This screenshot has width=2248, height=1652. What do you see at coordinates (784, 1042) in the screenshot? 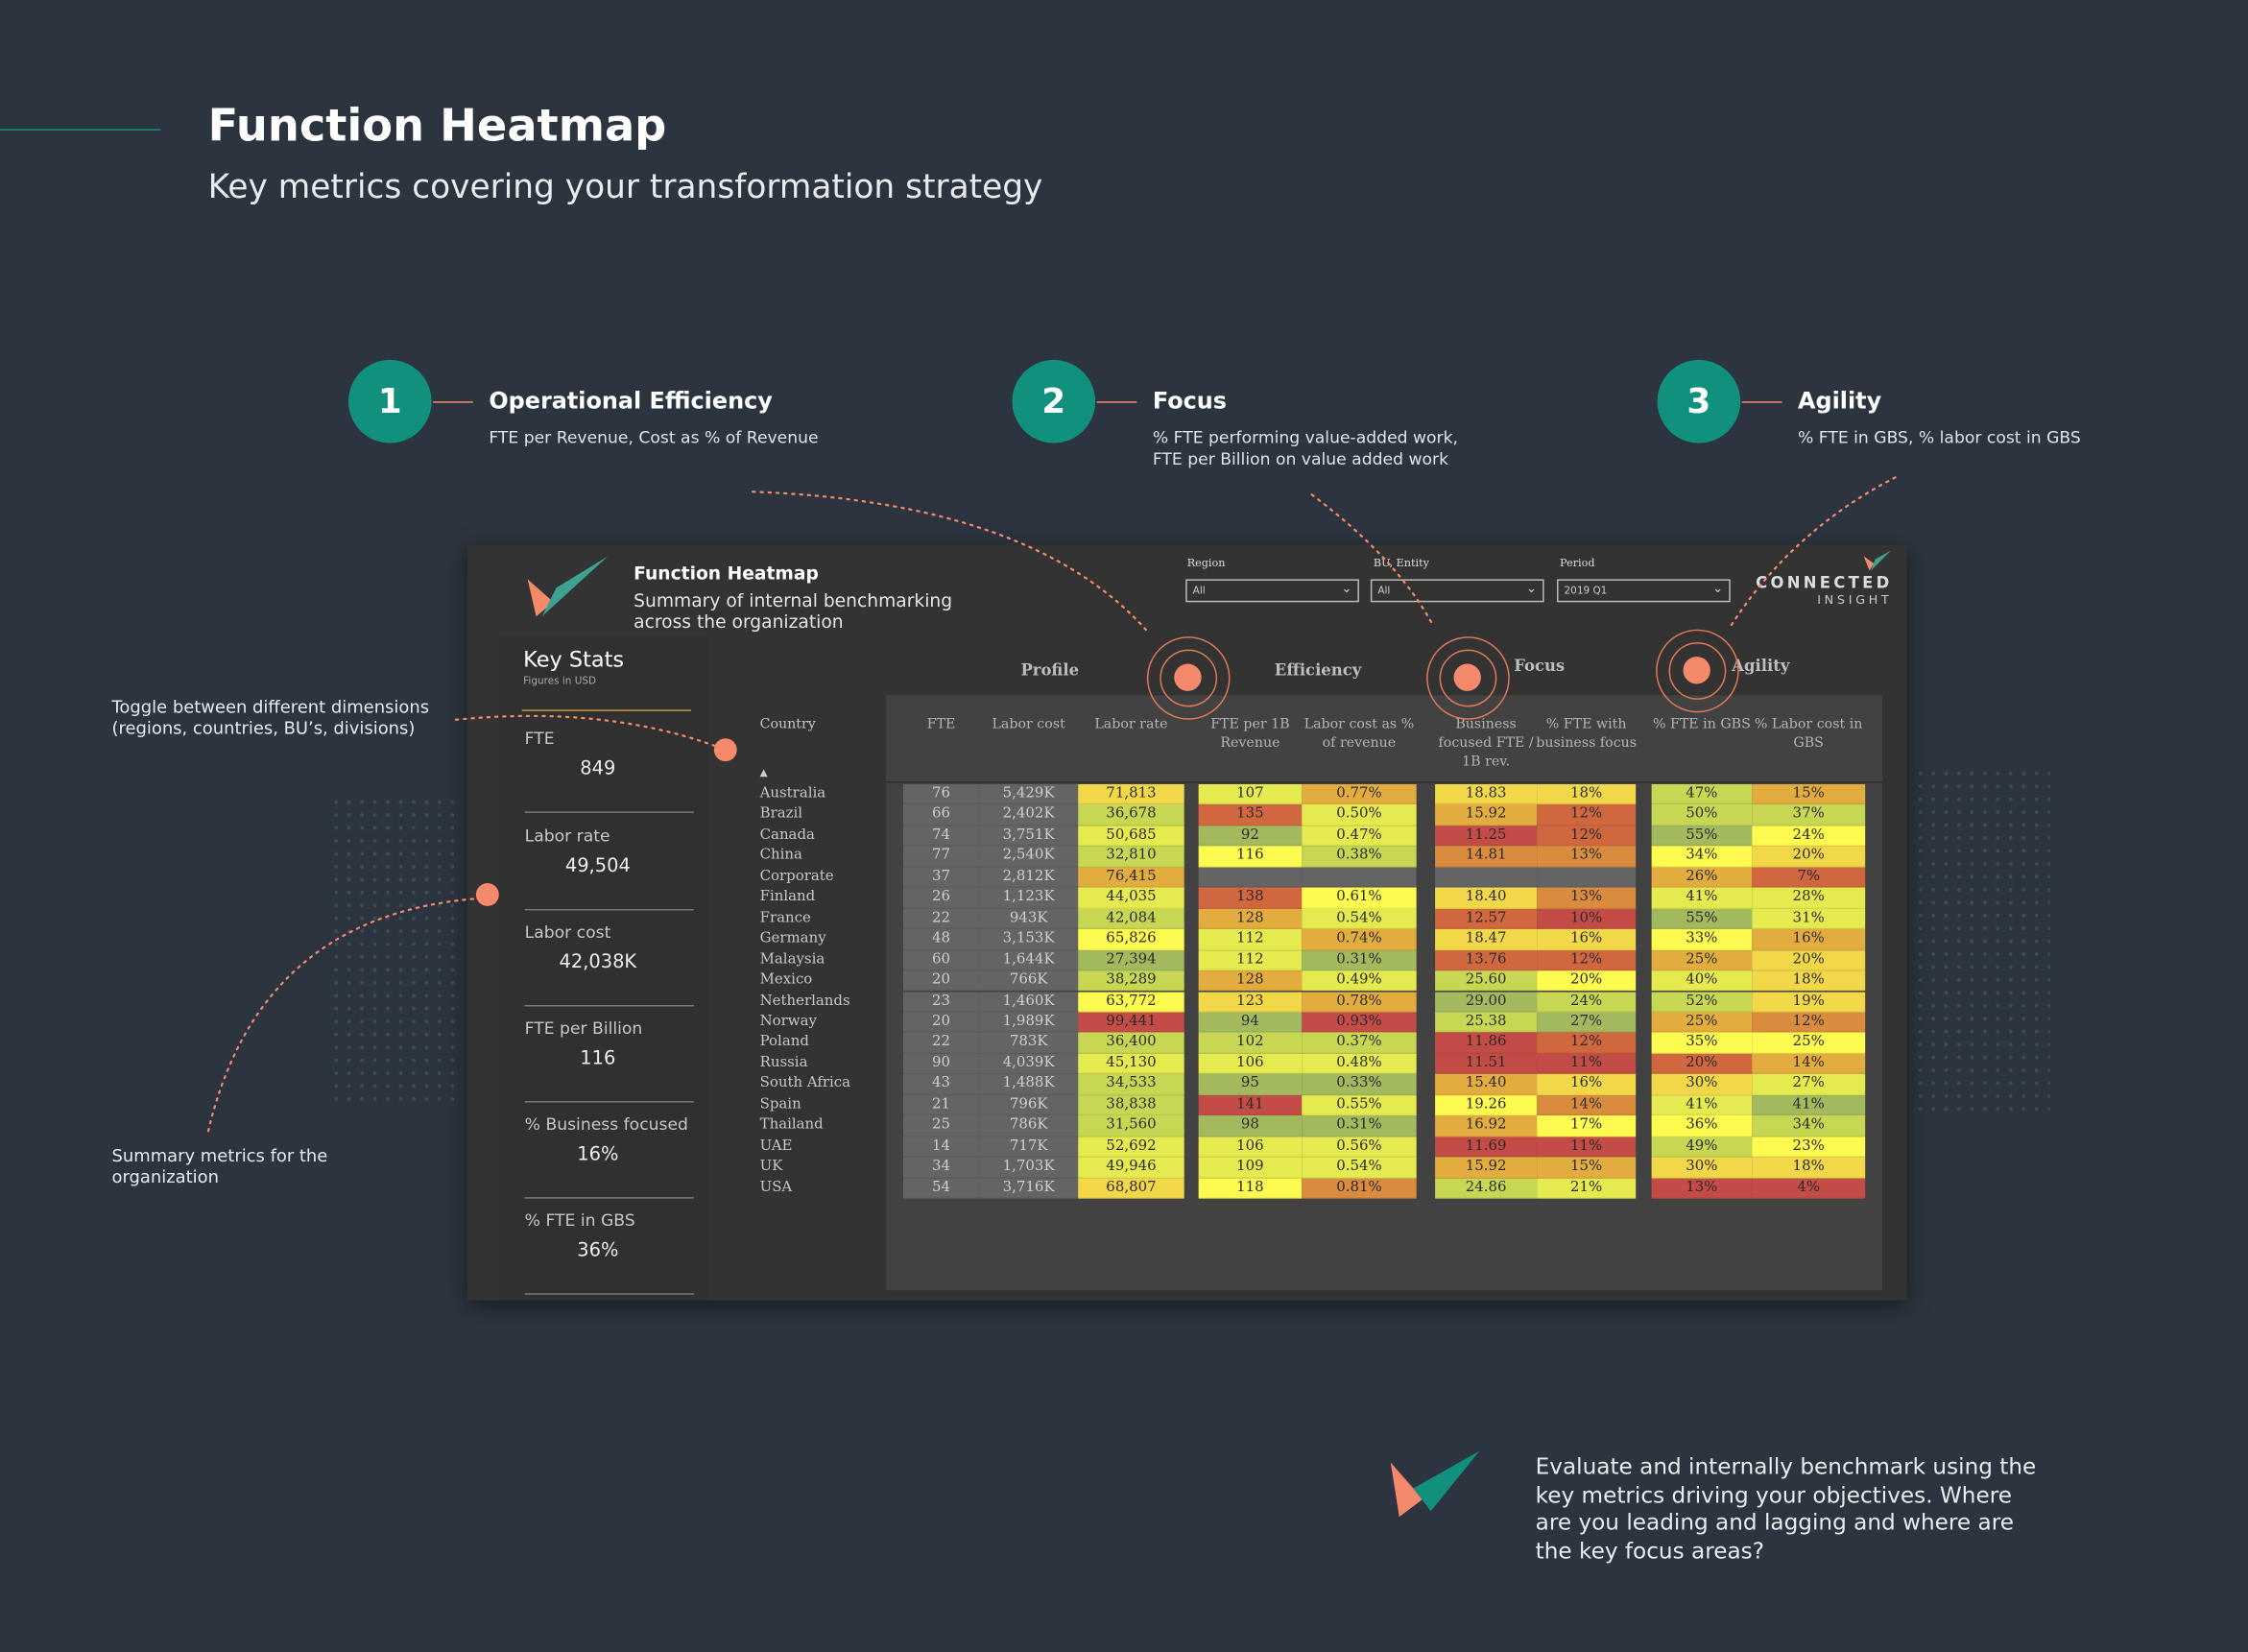
I see `country-label: Poland` at bounding box center [784, 1042].